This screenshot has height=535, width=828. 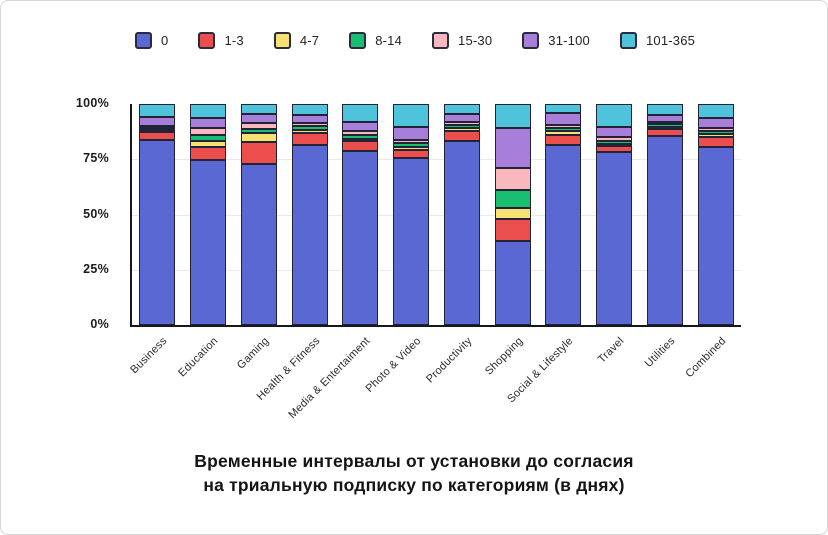 I want to click on x-axis-tick-label: Utilities, so click(x=660, y=352).